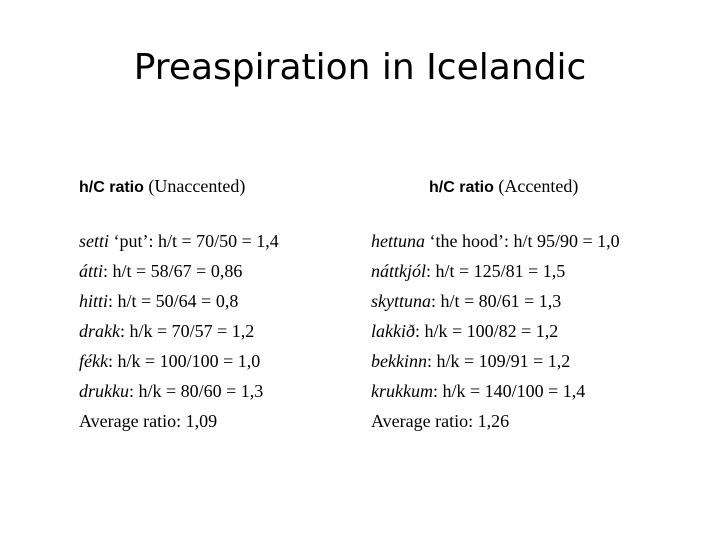  I want to click on unaccented-row: fékk: h/k = 100/100 = 1,0, so click(209, 361).